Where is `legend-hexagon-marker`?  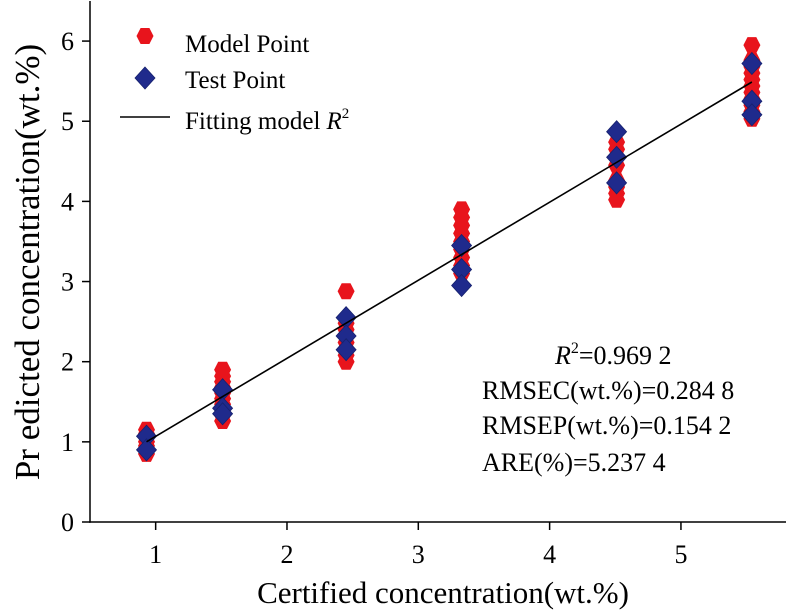 legend-hexagon-marker is located at coordinates (145, 36).